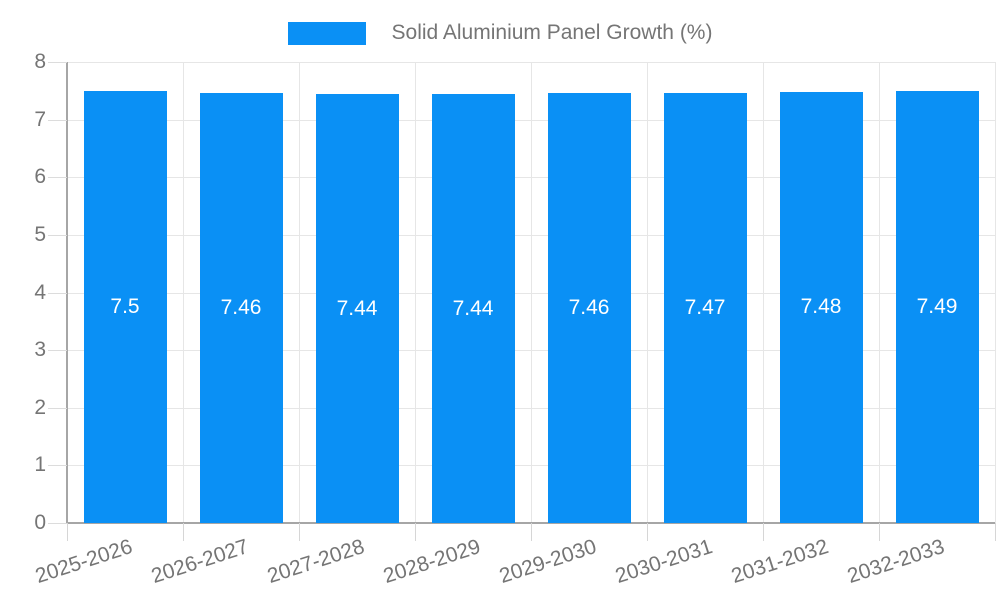 The image size is (1000, 600). I want to click on y-axis-label: 7, so click(40, 119).